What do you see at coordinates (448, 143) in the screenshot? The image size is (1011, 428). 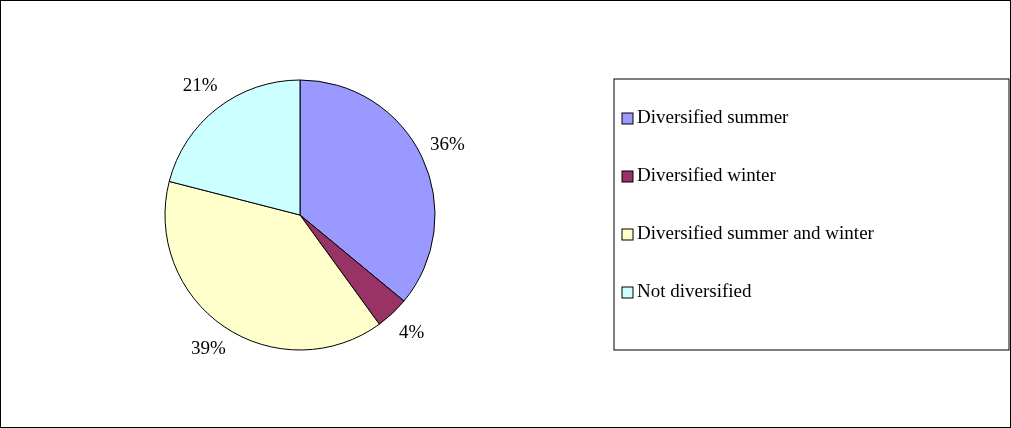 I see `data-label: 36%` at bounding box center [448, 143].